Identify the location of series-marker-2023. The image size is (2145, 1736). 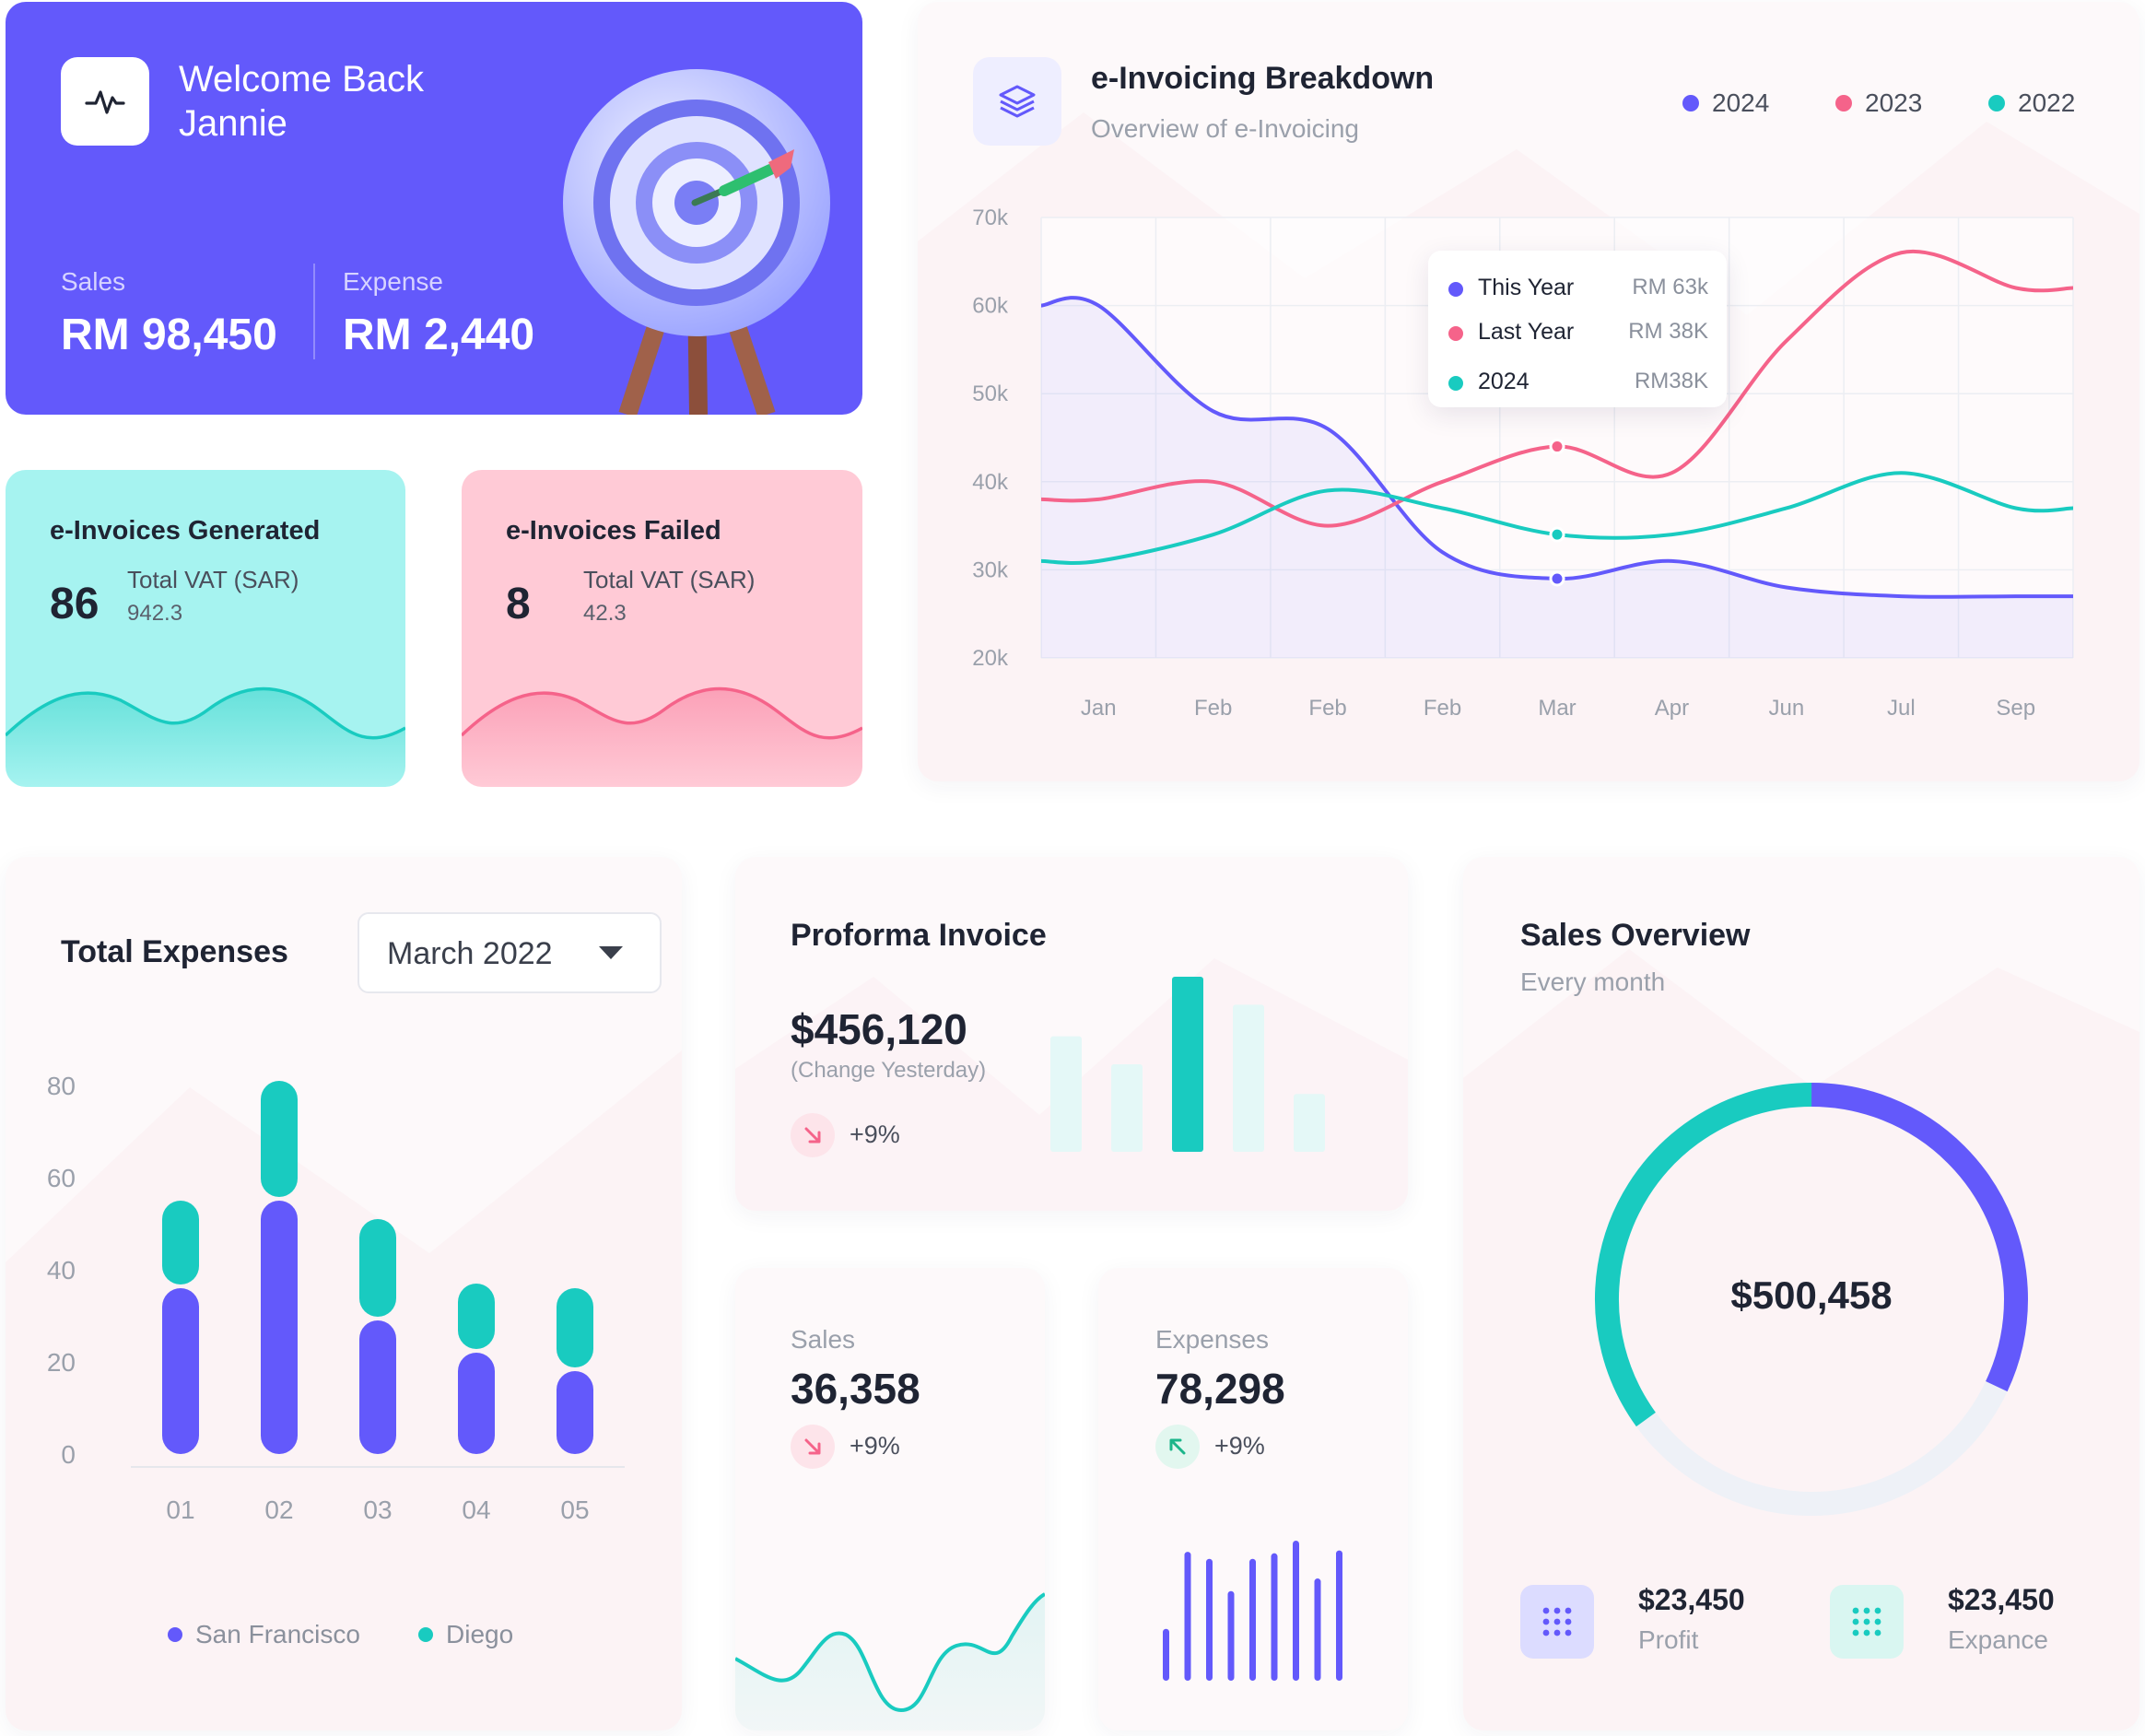
(1557, 447).